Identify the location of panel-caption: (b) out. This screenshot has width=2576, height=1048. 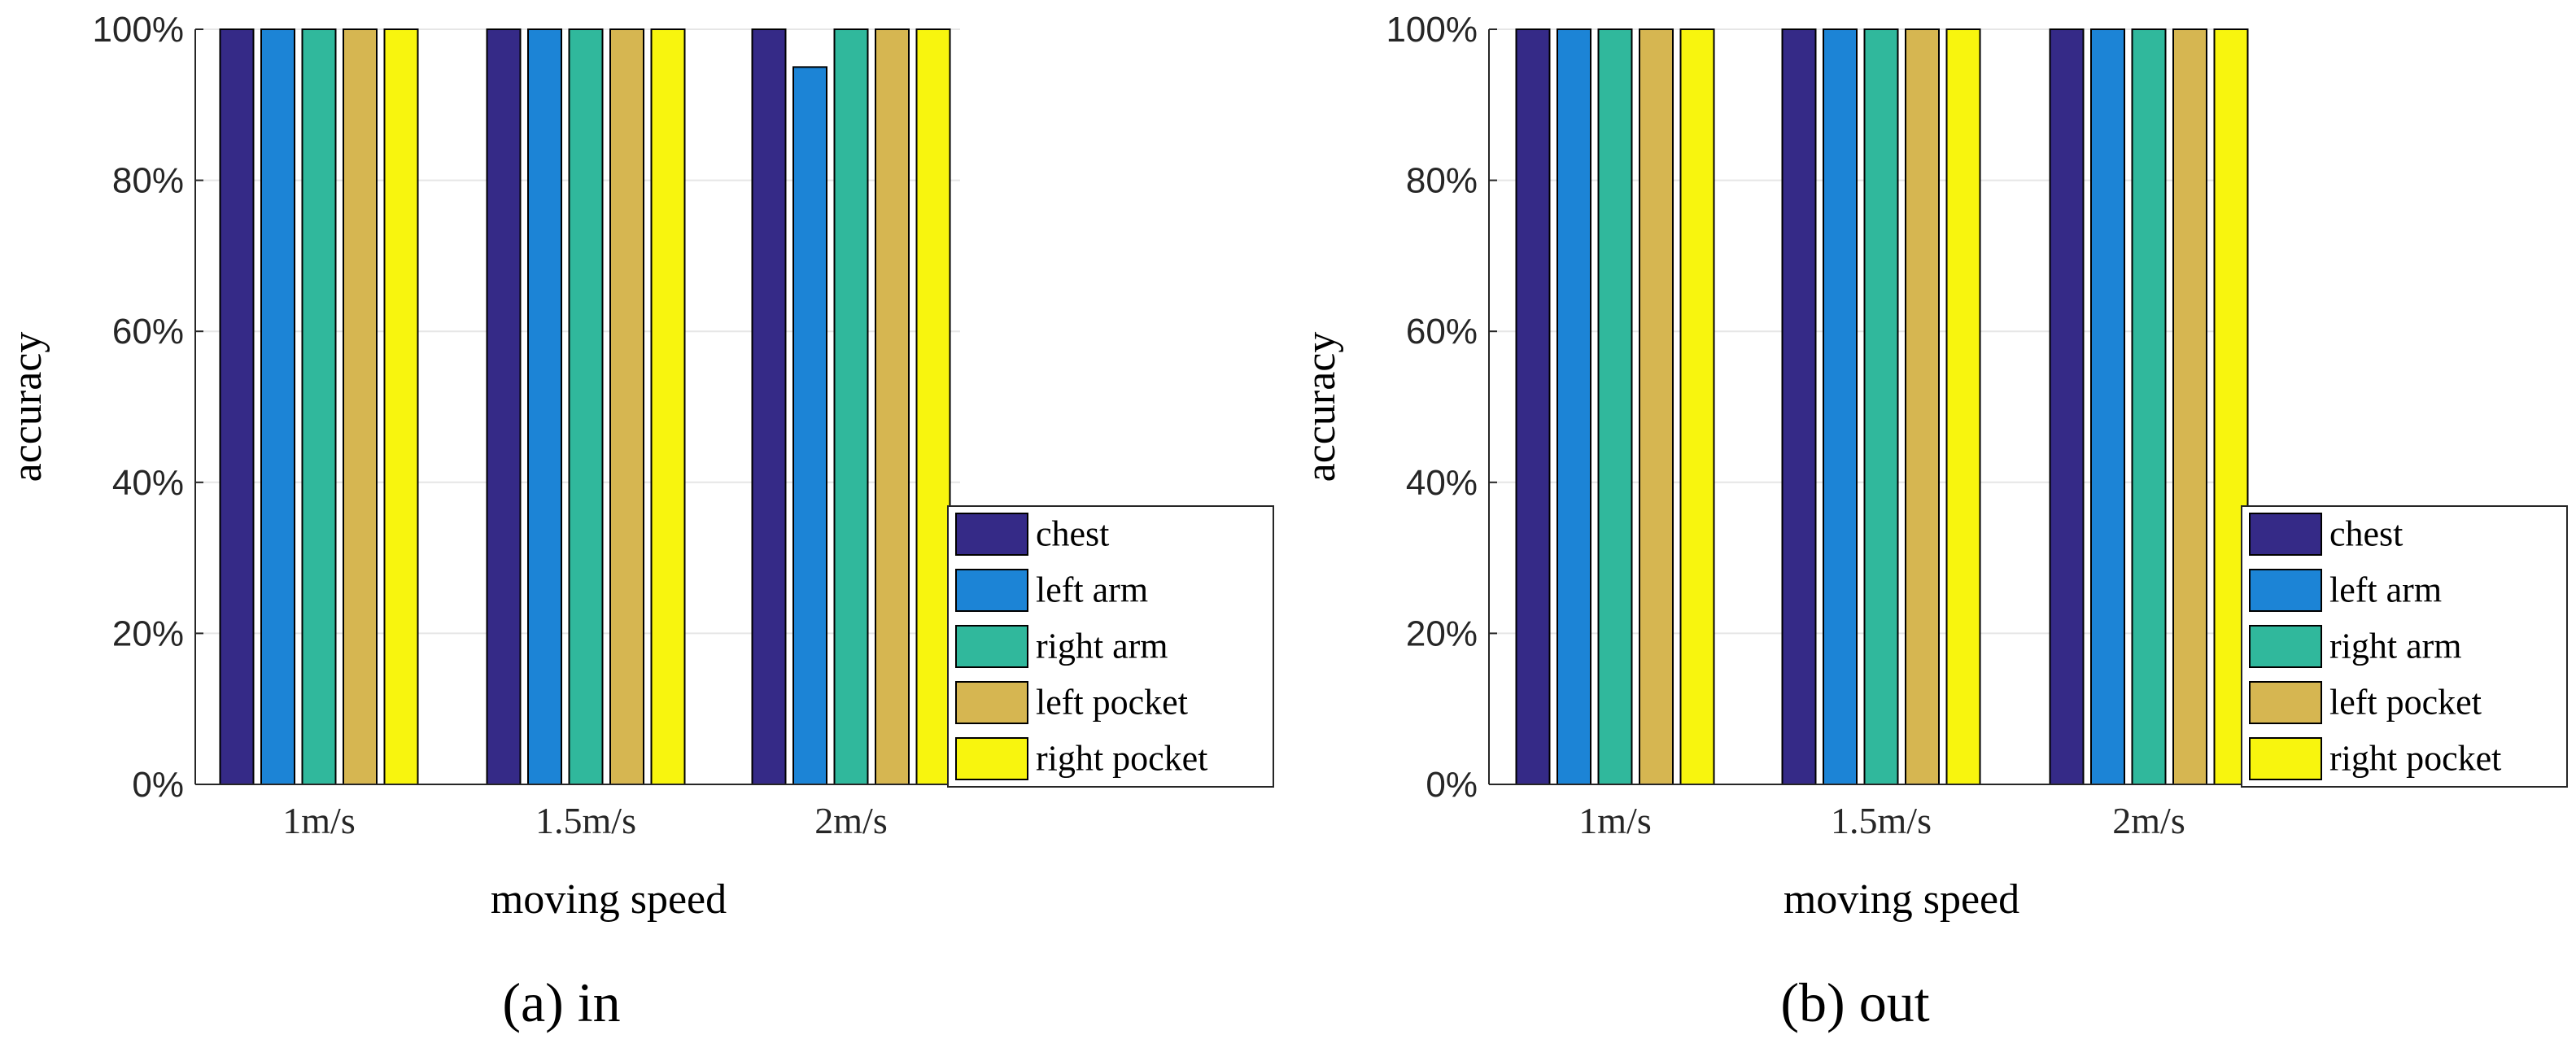
(1854, 1002).